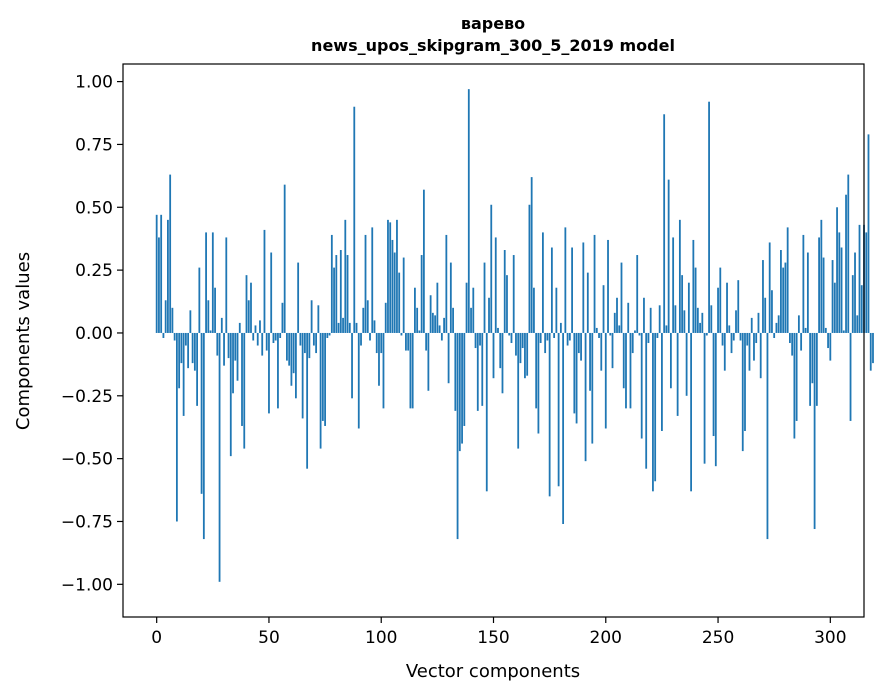 Image resolution: width=880 pixels, height=696 pixels. What do you see at coordinates (269, 638) in the screenshot?
I see `x-tick-label: 50` at bounding box center [269, 638].